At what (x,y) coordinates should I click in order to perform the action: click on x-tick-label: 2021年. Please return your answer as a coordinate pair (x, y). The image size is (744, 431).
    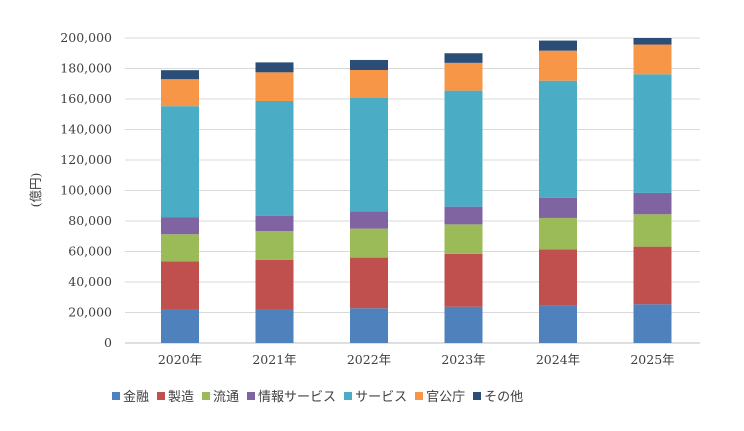
    Looking at the image, I should click on (274, 359).